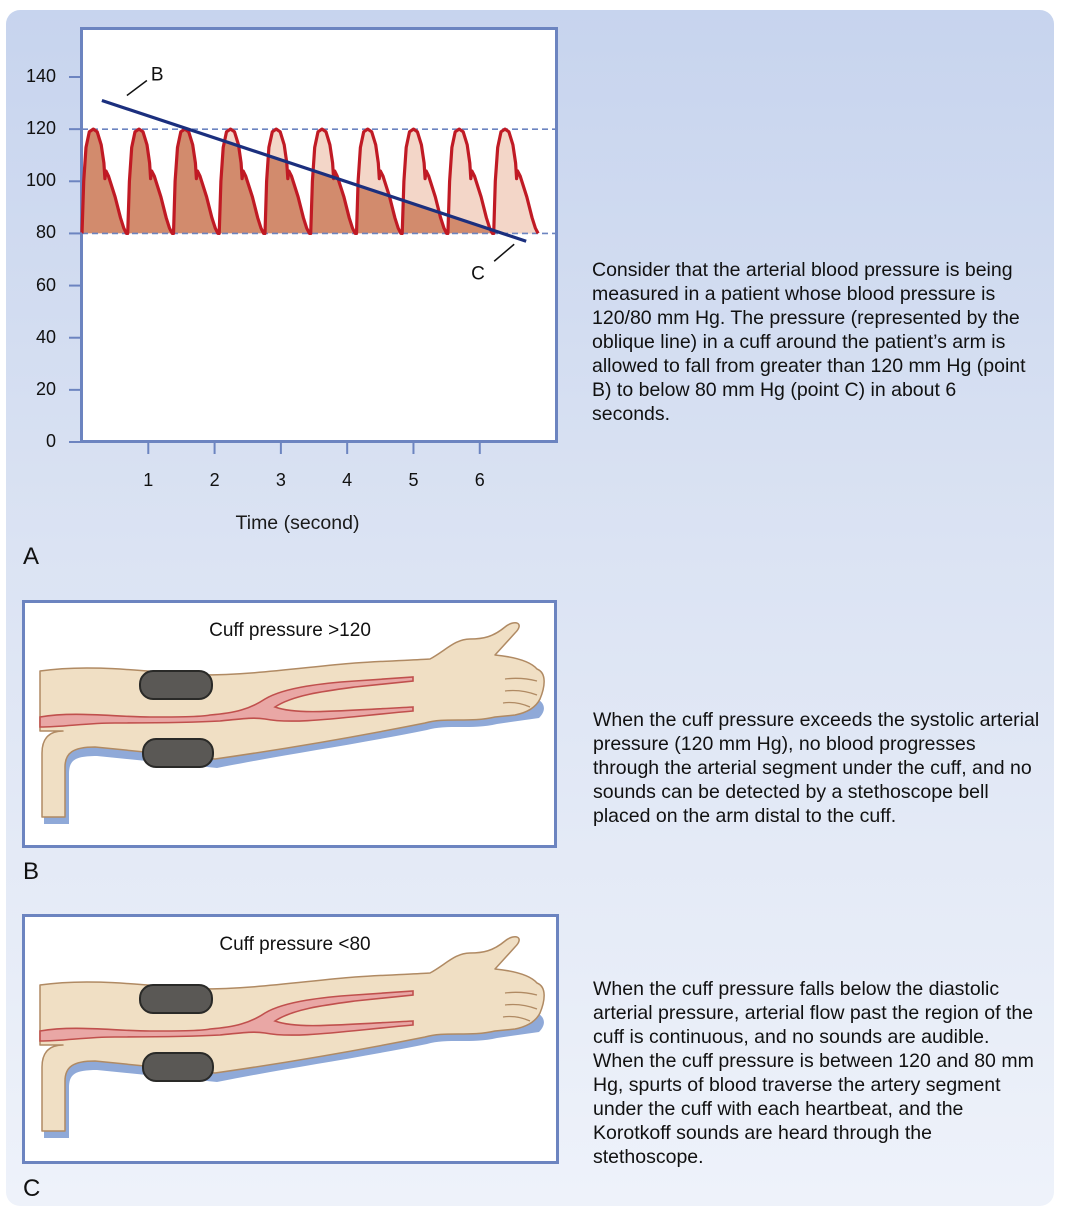  What do you see at coordinates (347, 480) in the screenshot?
I see `x-tick-label: 4` at bounding box center [347, 480].